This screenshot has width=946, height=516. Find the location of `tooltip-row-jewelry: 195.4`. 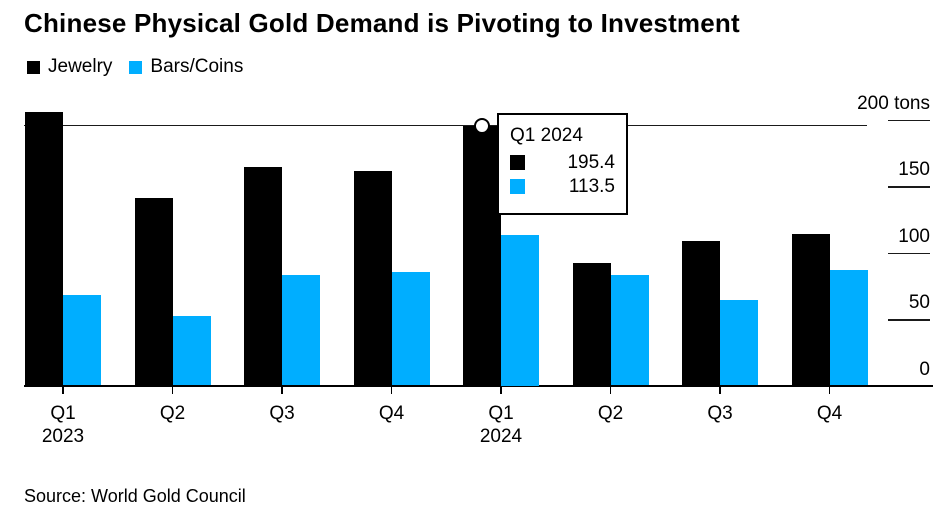

tooltip-row-jewelry: 195.4 is located at coordinates (562, 162).